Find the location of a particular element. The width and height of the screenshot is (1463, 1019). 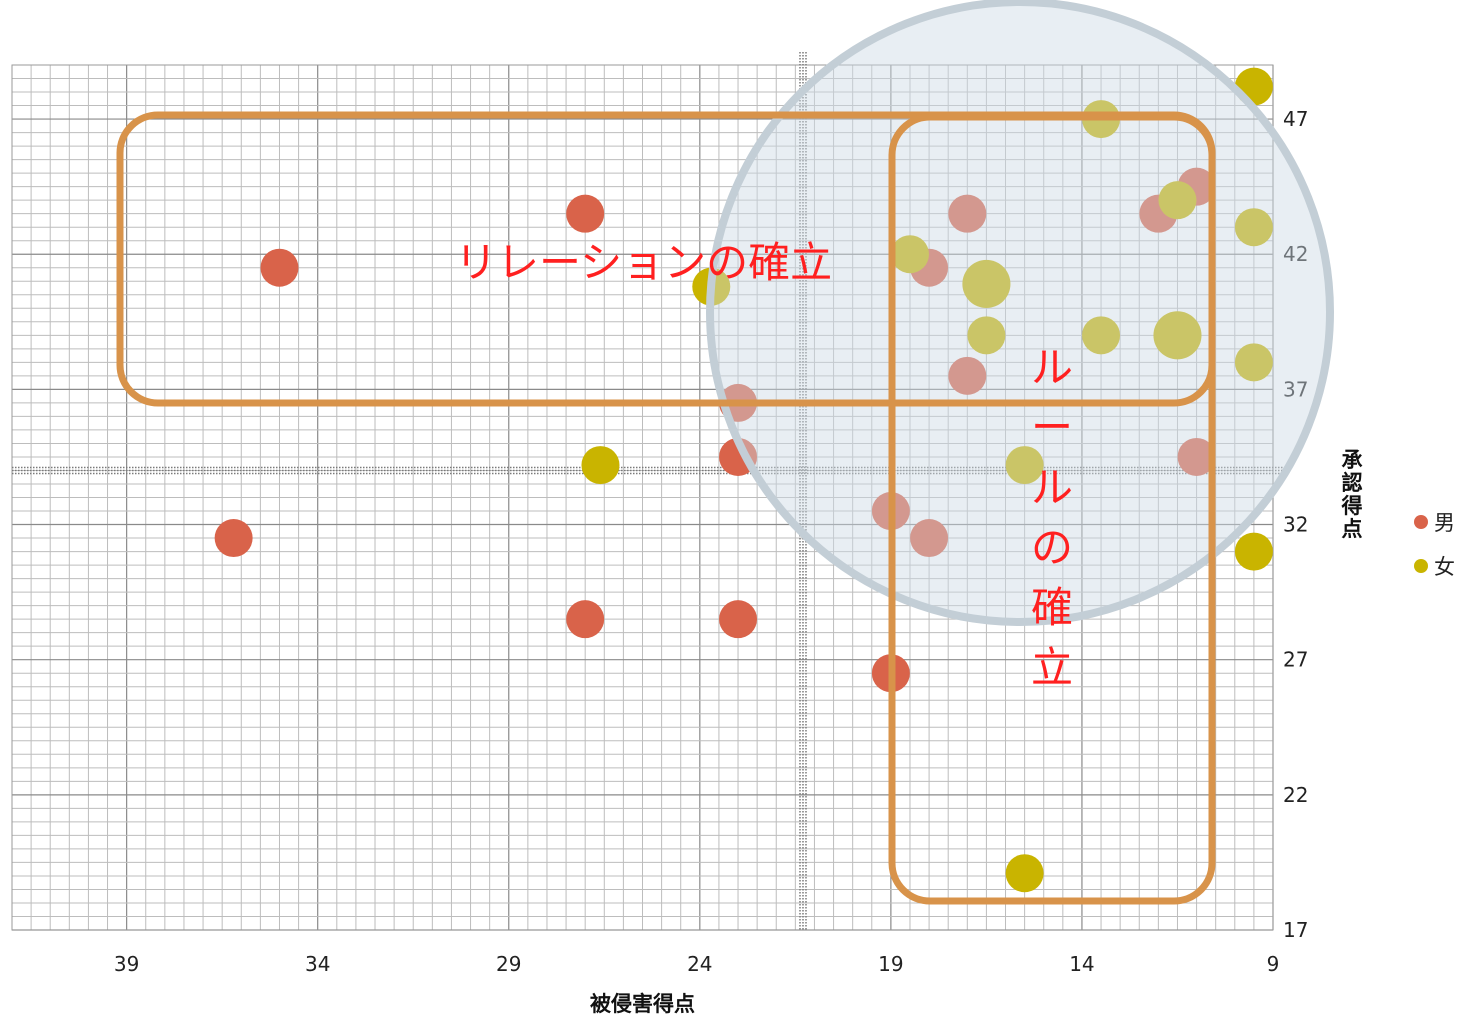

y-tick-label: 47 is located at coordinates (1295, 119).